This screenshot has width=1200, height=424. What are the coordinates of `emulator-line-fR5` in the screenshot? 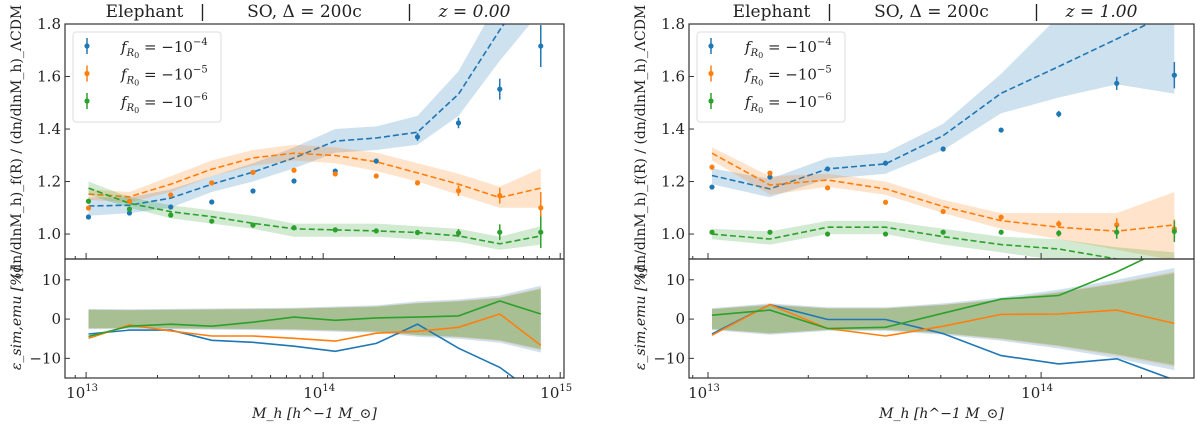 It's located at (314, 175).